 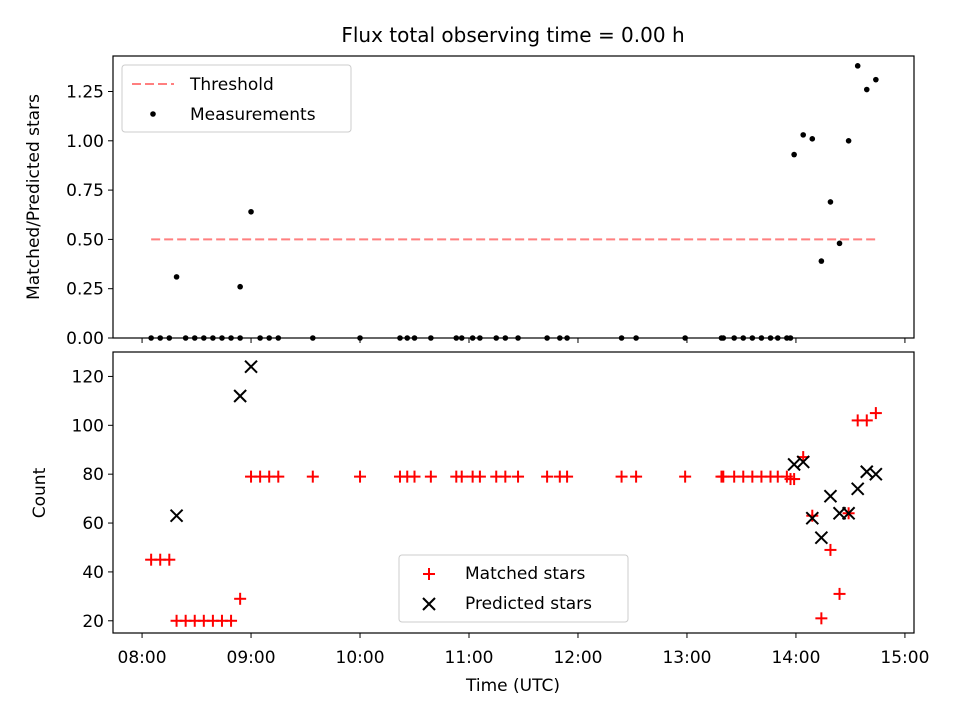 What do you see at coordinates (525, 574) in the screenshot?
I see `legend-matched-label: Matched stars` at bounding box center [525, 574].